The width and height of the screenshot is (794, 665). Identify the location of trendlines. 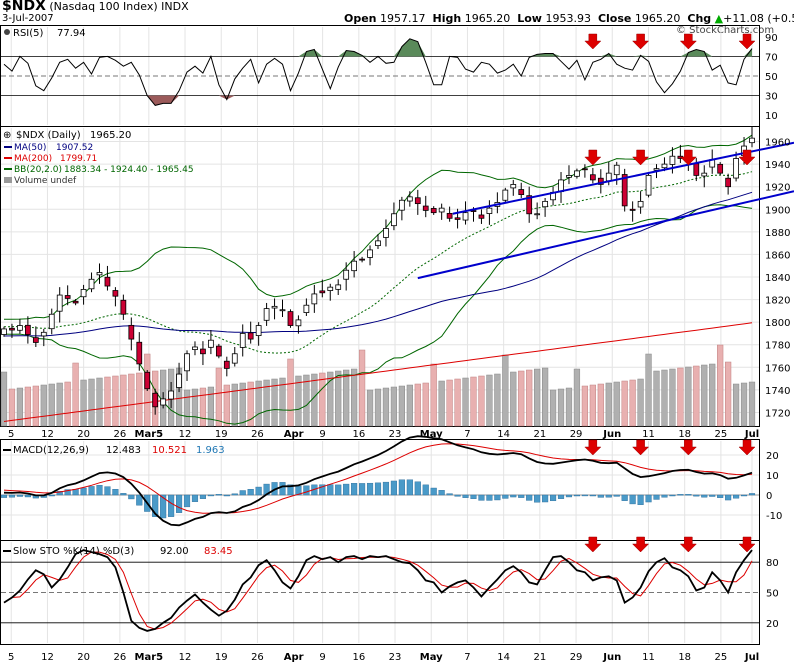
(605, 210).